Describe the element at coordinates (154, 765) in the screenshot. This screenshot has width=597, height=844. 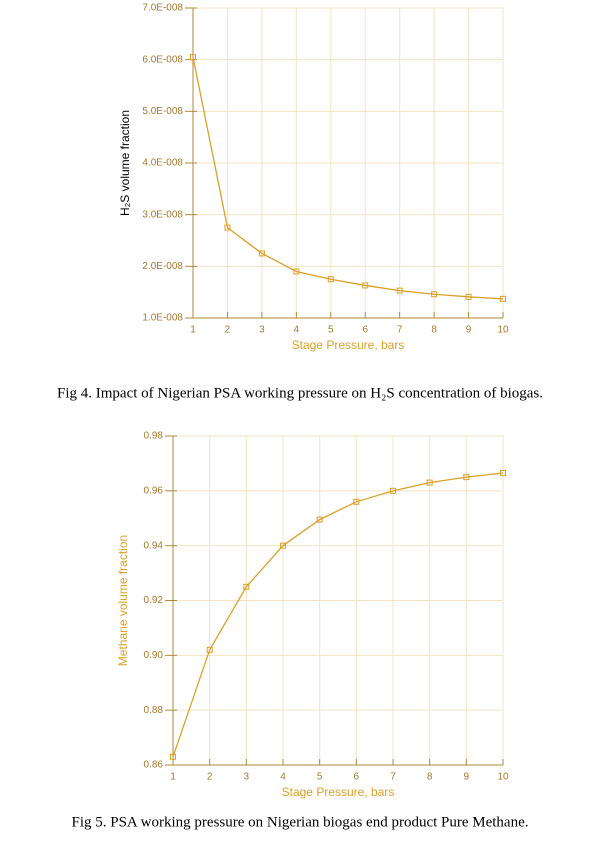
I see `y-tick-label: 0.86` at that location.